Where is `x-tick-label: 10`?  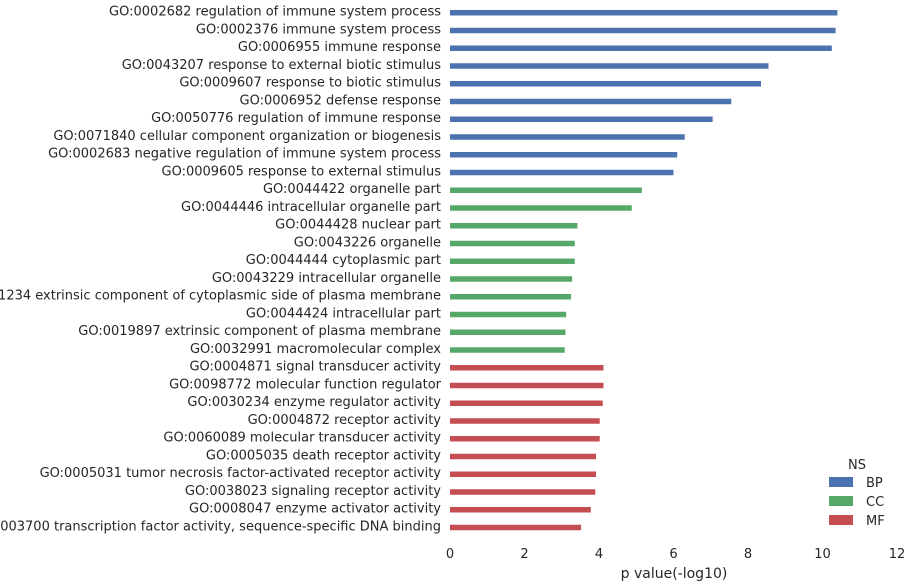
x-tick-label: 10 is located at coordinates (822, 554).